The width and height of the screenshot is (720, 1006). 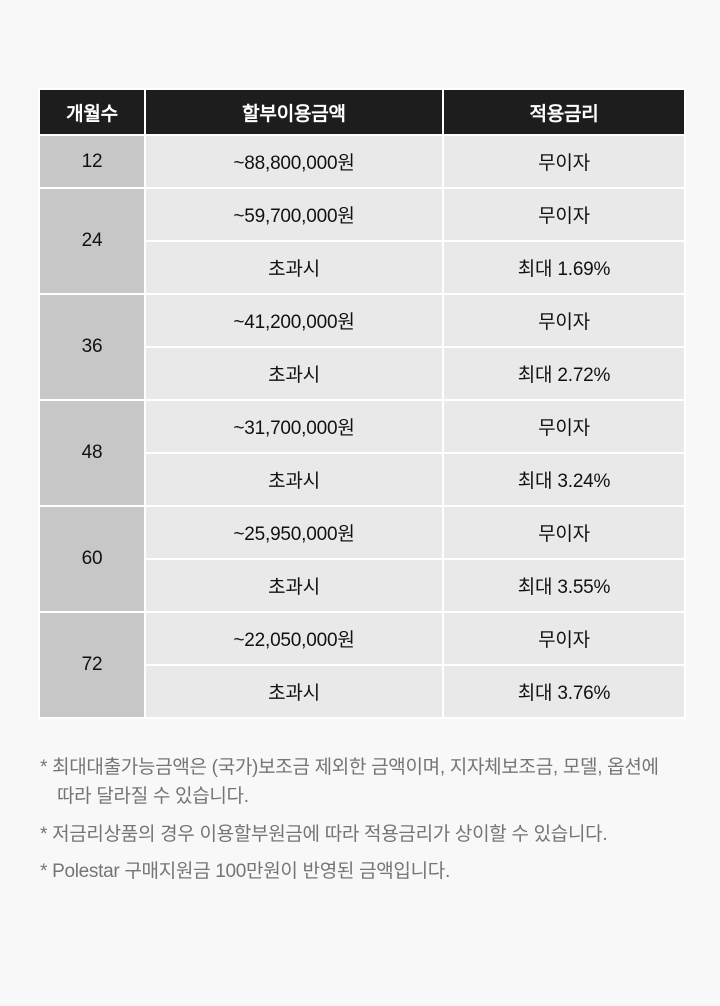 What do you see at coordinates (324, 834) in the screenshot?
I see `footnote-low-rate: * 저금리상품의 경우 이용할부원금에 따라 적용금리가 상이할 수 있습니다.` at bounding box center [324, 834].